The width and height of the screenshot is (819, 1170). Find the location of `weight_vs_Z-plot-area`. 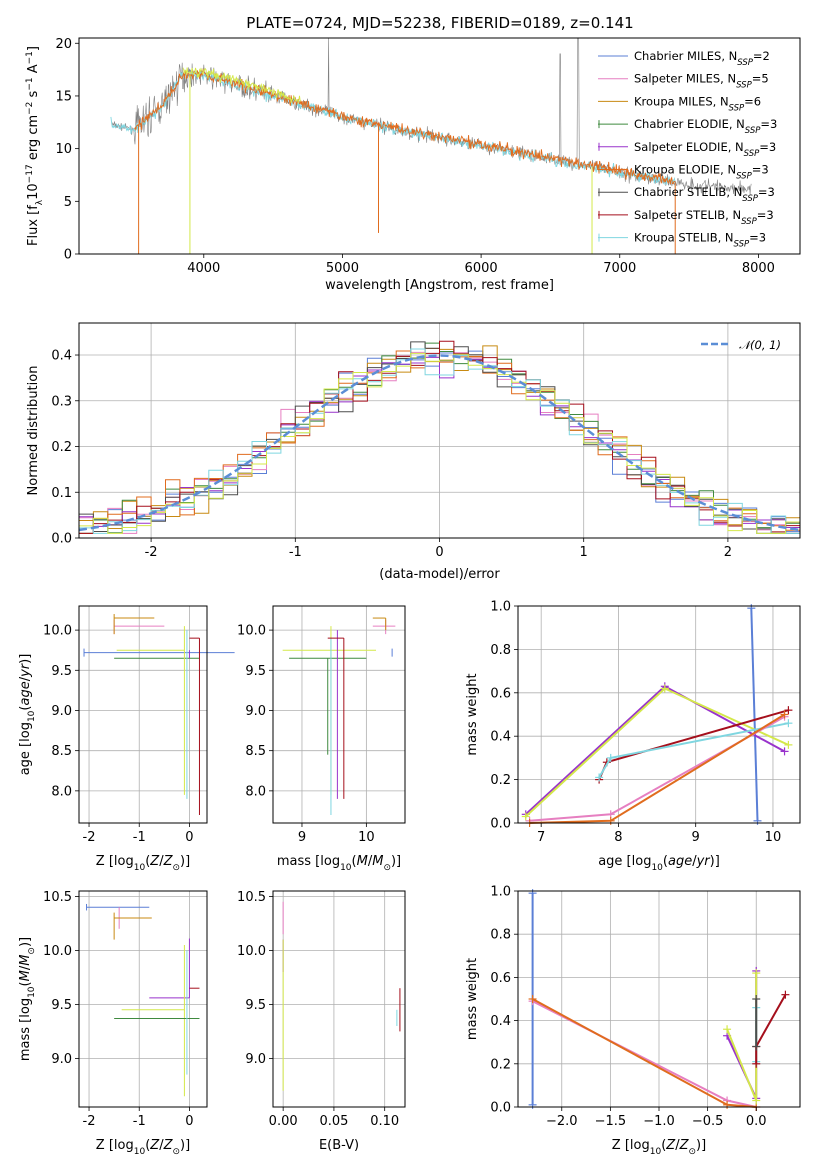

weight_vs_Z-plot-area is located at coordinates (659, 1000).